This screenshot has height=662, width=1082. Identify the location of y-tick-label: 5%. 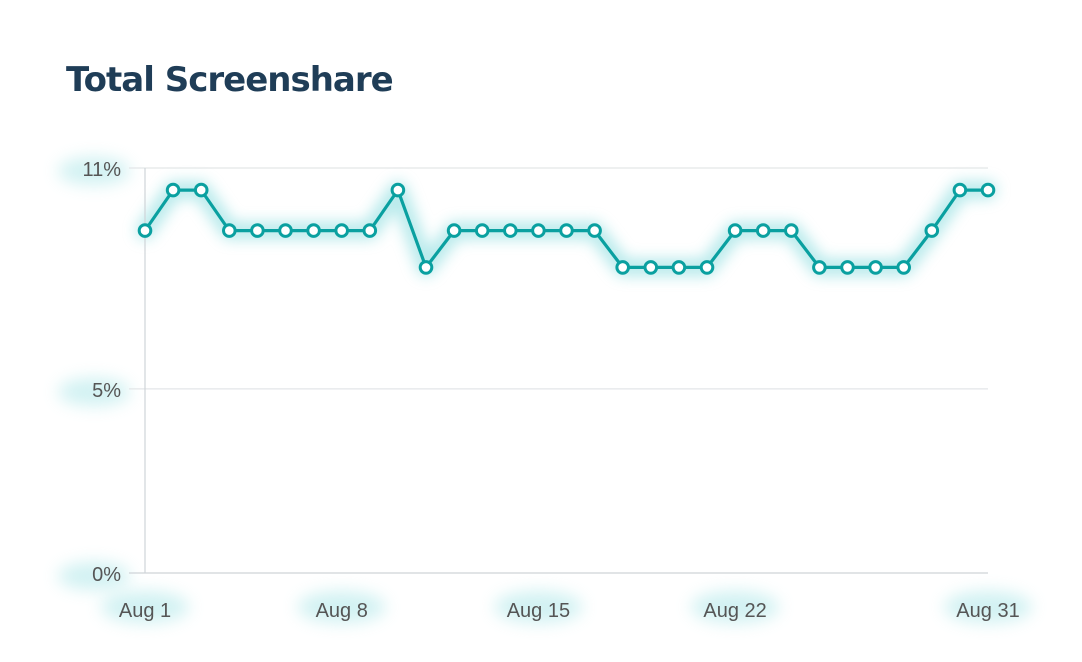
(106, 391).